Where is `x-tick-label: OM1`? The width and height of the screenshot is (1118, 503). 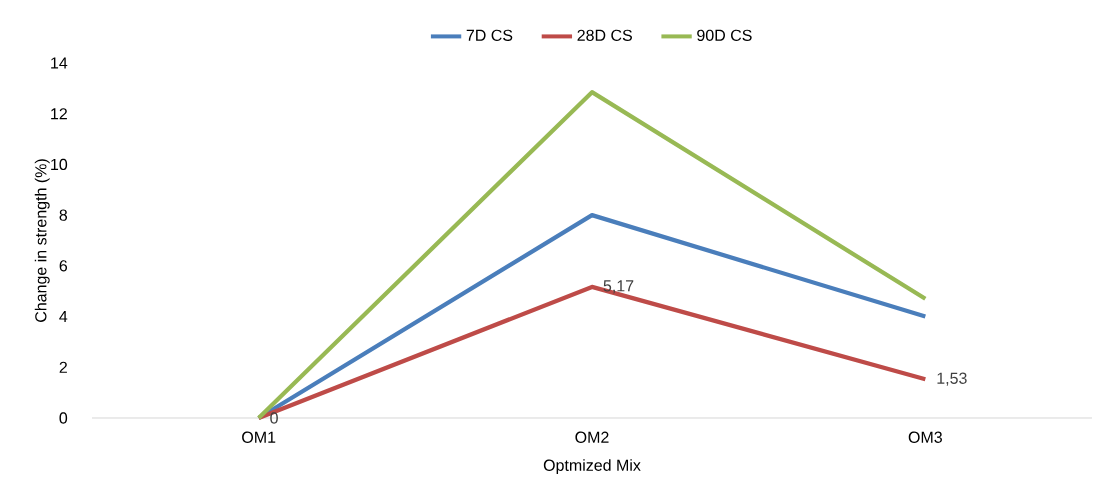
x-tick-label: OM1 is located at coordinates (259, 437).